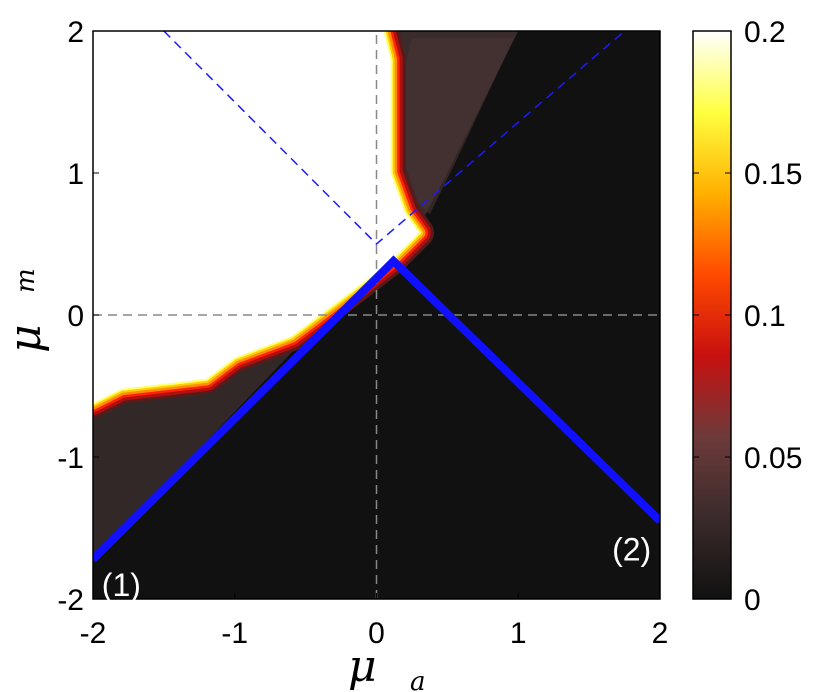  Describe the element at coordinates (752, 600) in the screenshot. I see `colorbar-tick-label: 0` at that location.